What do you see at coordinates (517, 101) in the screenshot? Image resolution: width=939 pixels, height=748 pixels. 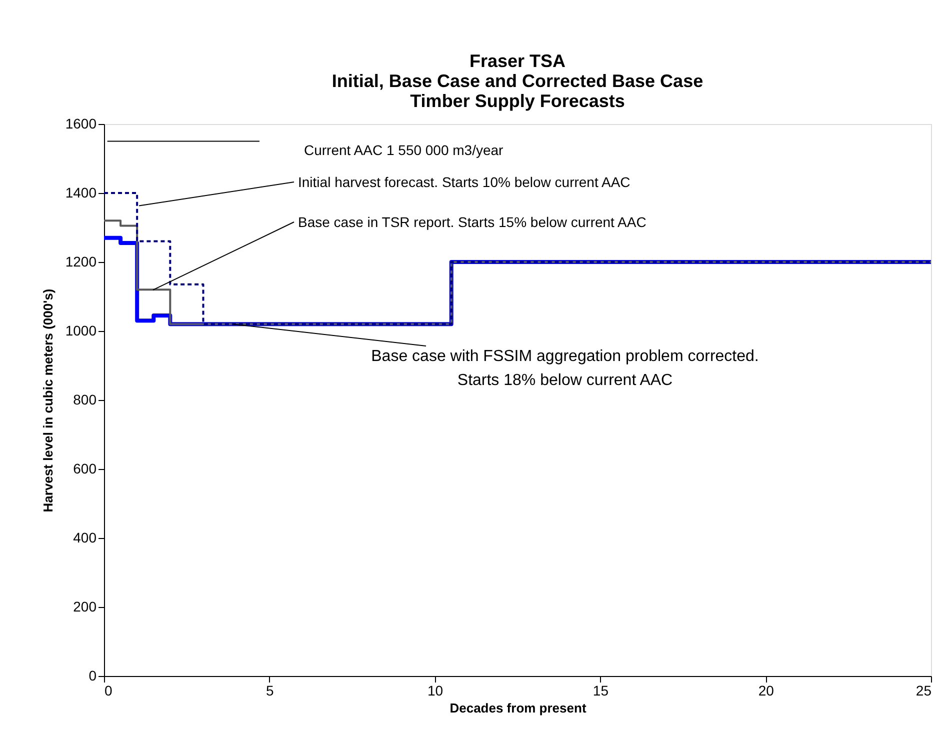 I see `text: Timber Supply Forecasts` at bounding box center [517, 101].